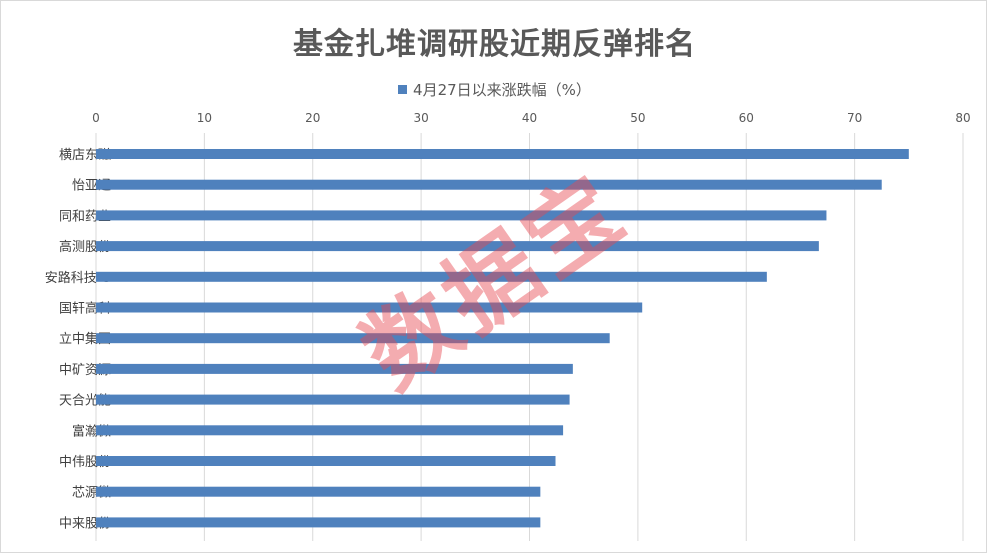 The width and height of the screenshot is (987, 554). Describe the element at coordinates (96, 118) in the screenshot. I see `x-tick-label: 0` at that location.